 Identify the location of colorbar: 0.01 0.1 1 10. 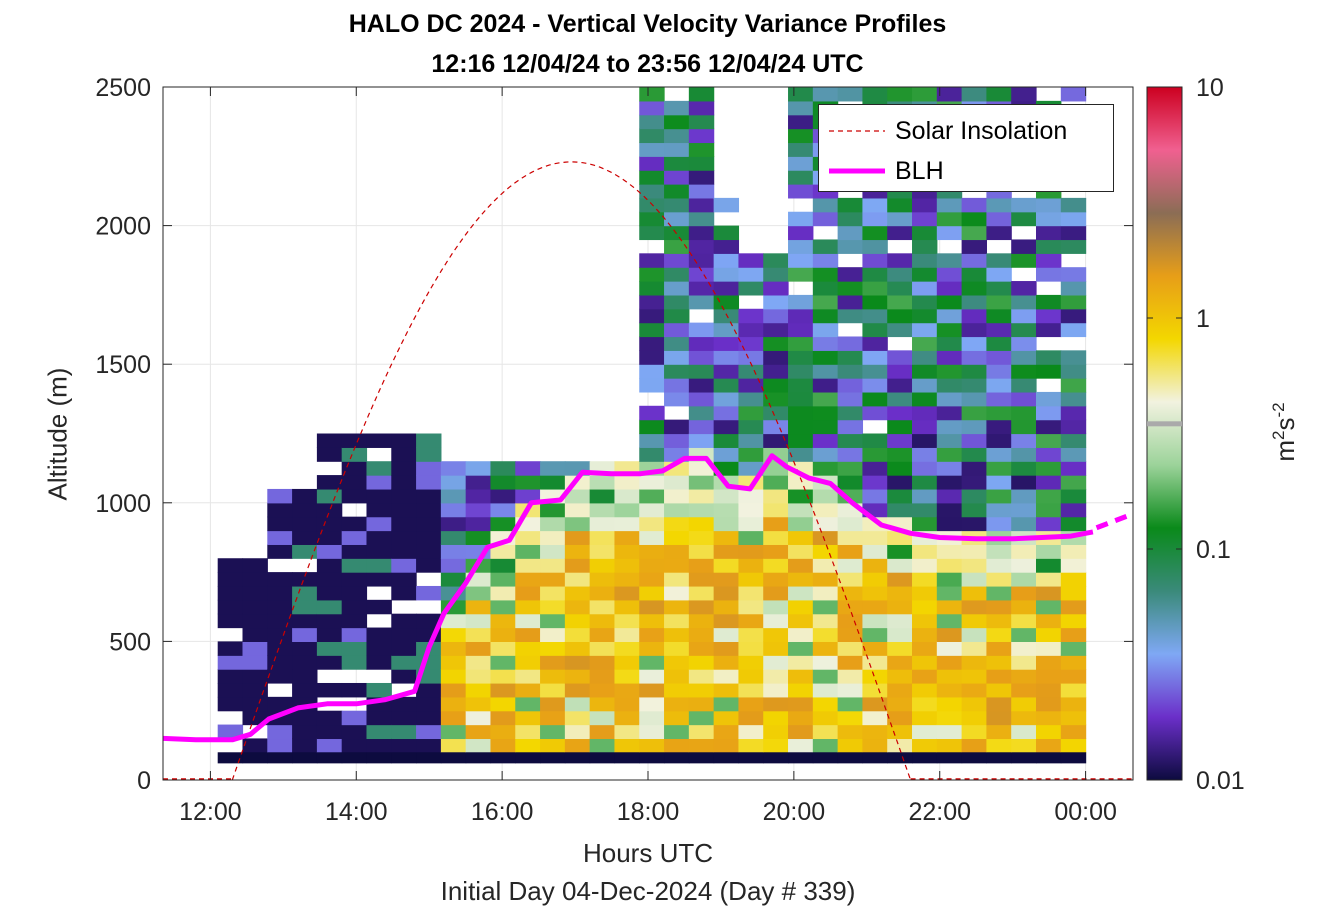
(1195, 434).